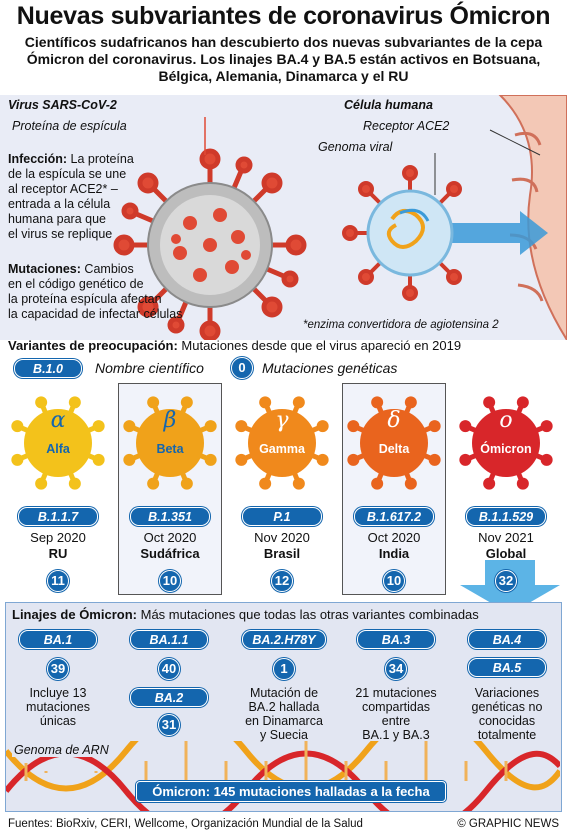 The width and height of the screenshot is (567, 838). What do you see at coordinates (506, 516) in the screenshot?
I see `variant-code-pill: B.1.1.529` at bounding box center [506, 516].